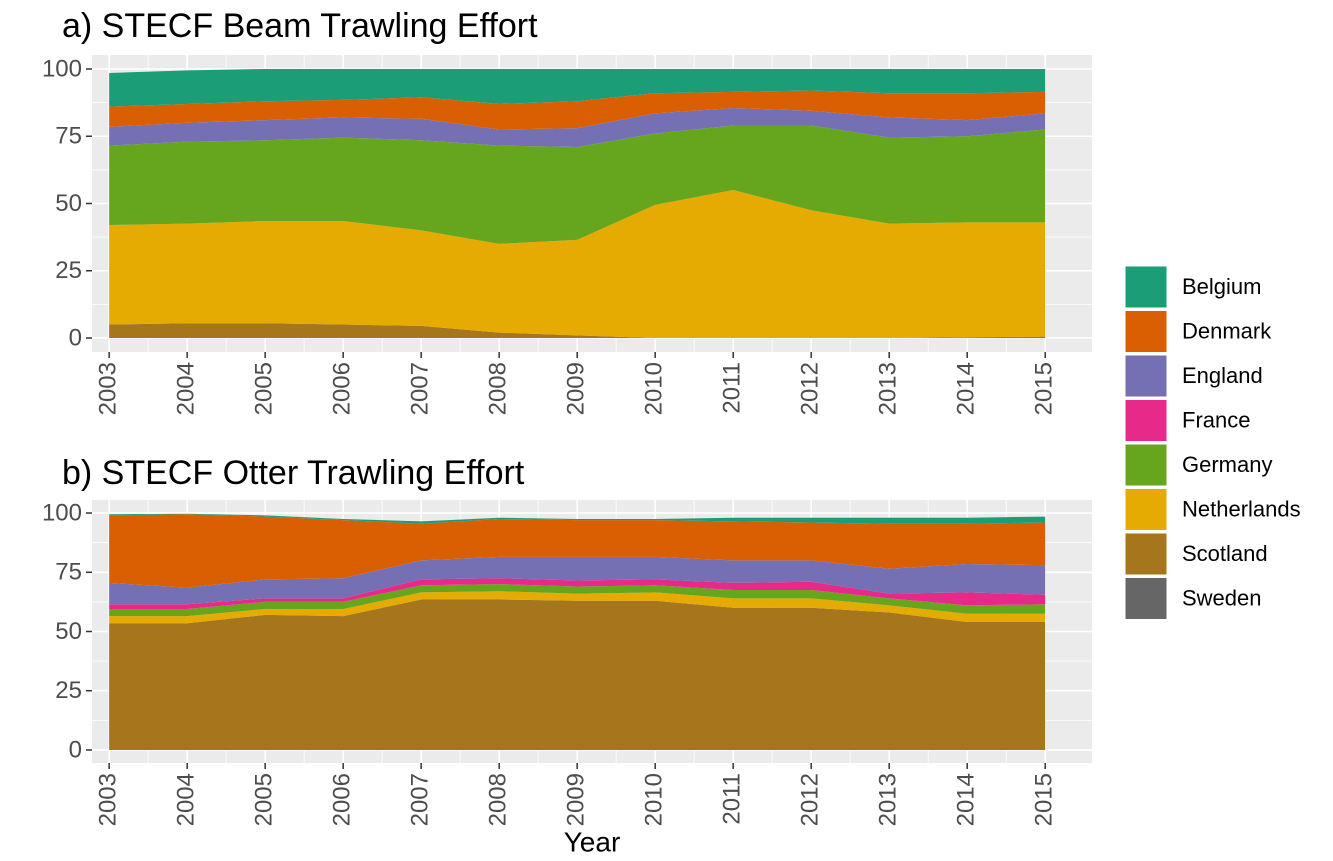 The width and height of the screenshot is (1333, 861). I want to click on legend-label: Netherlands, so click(1241, 508).